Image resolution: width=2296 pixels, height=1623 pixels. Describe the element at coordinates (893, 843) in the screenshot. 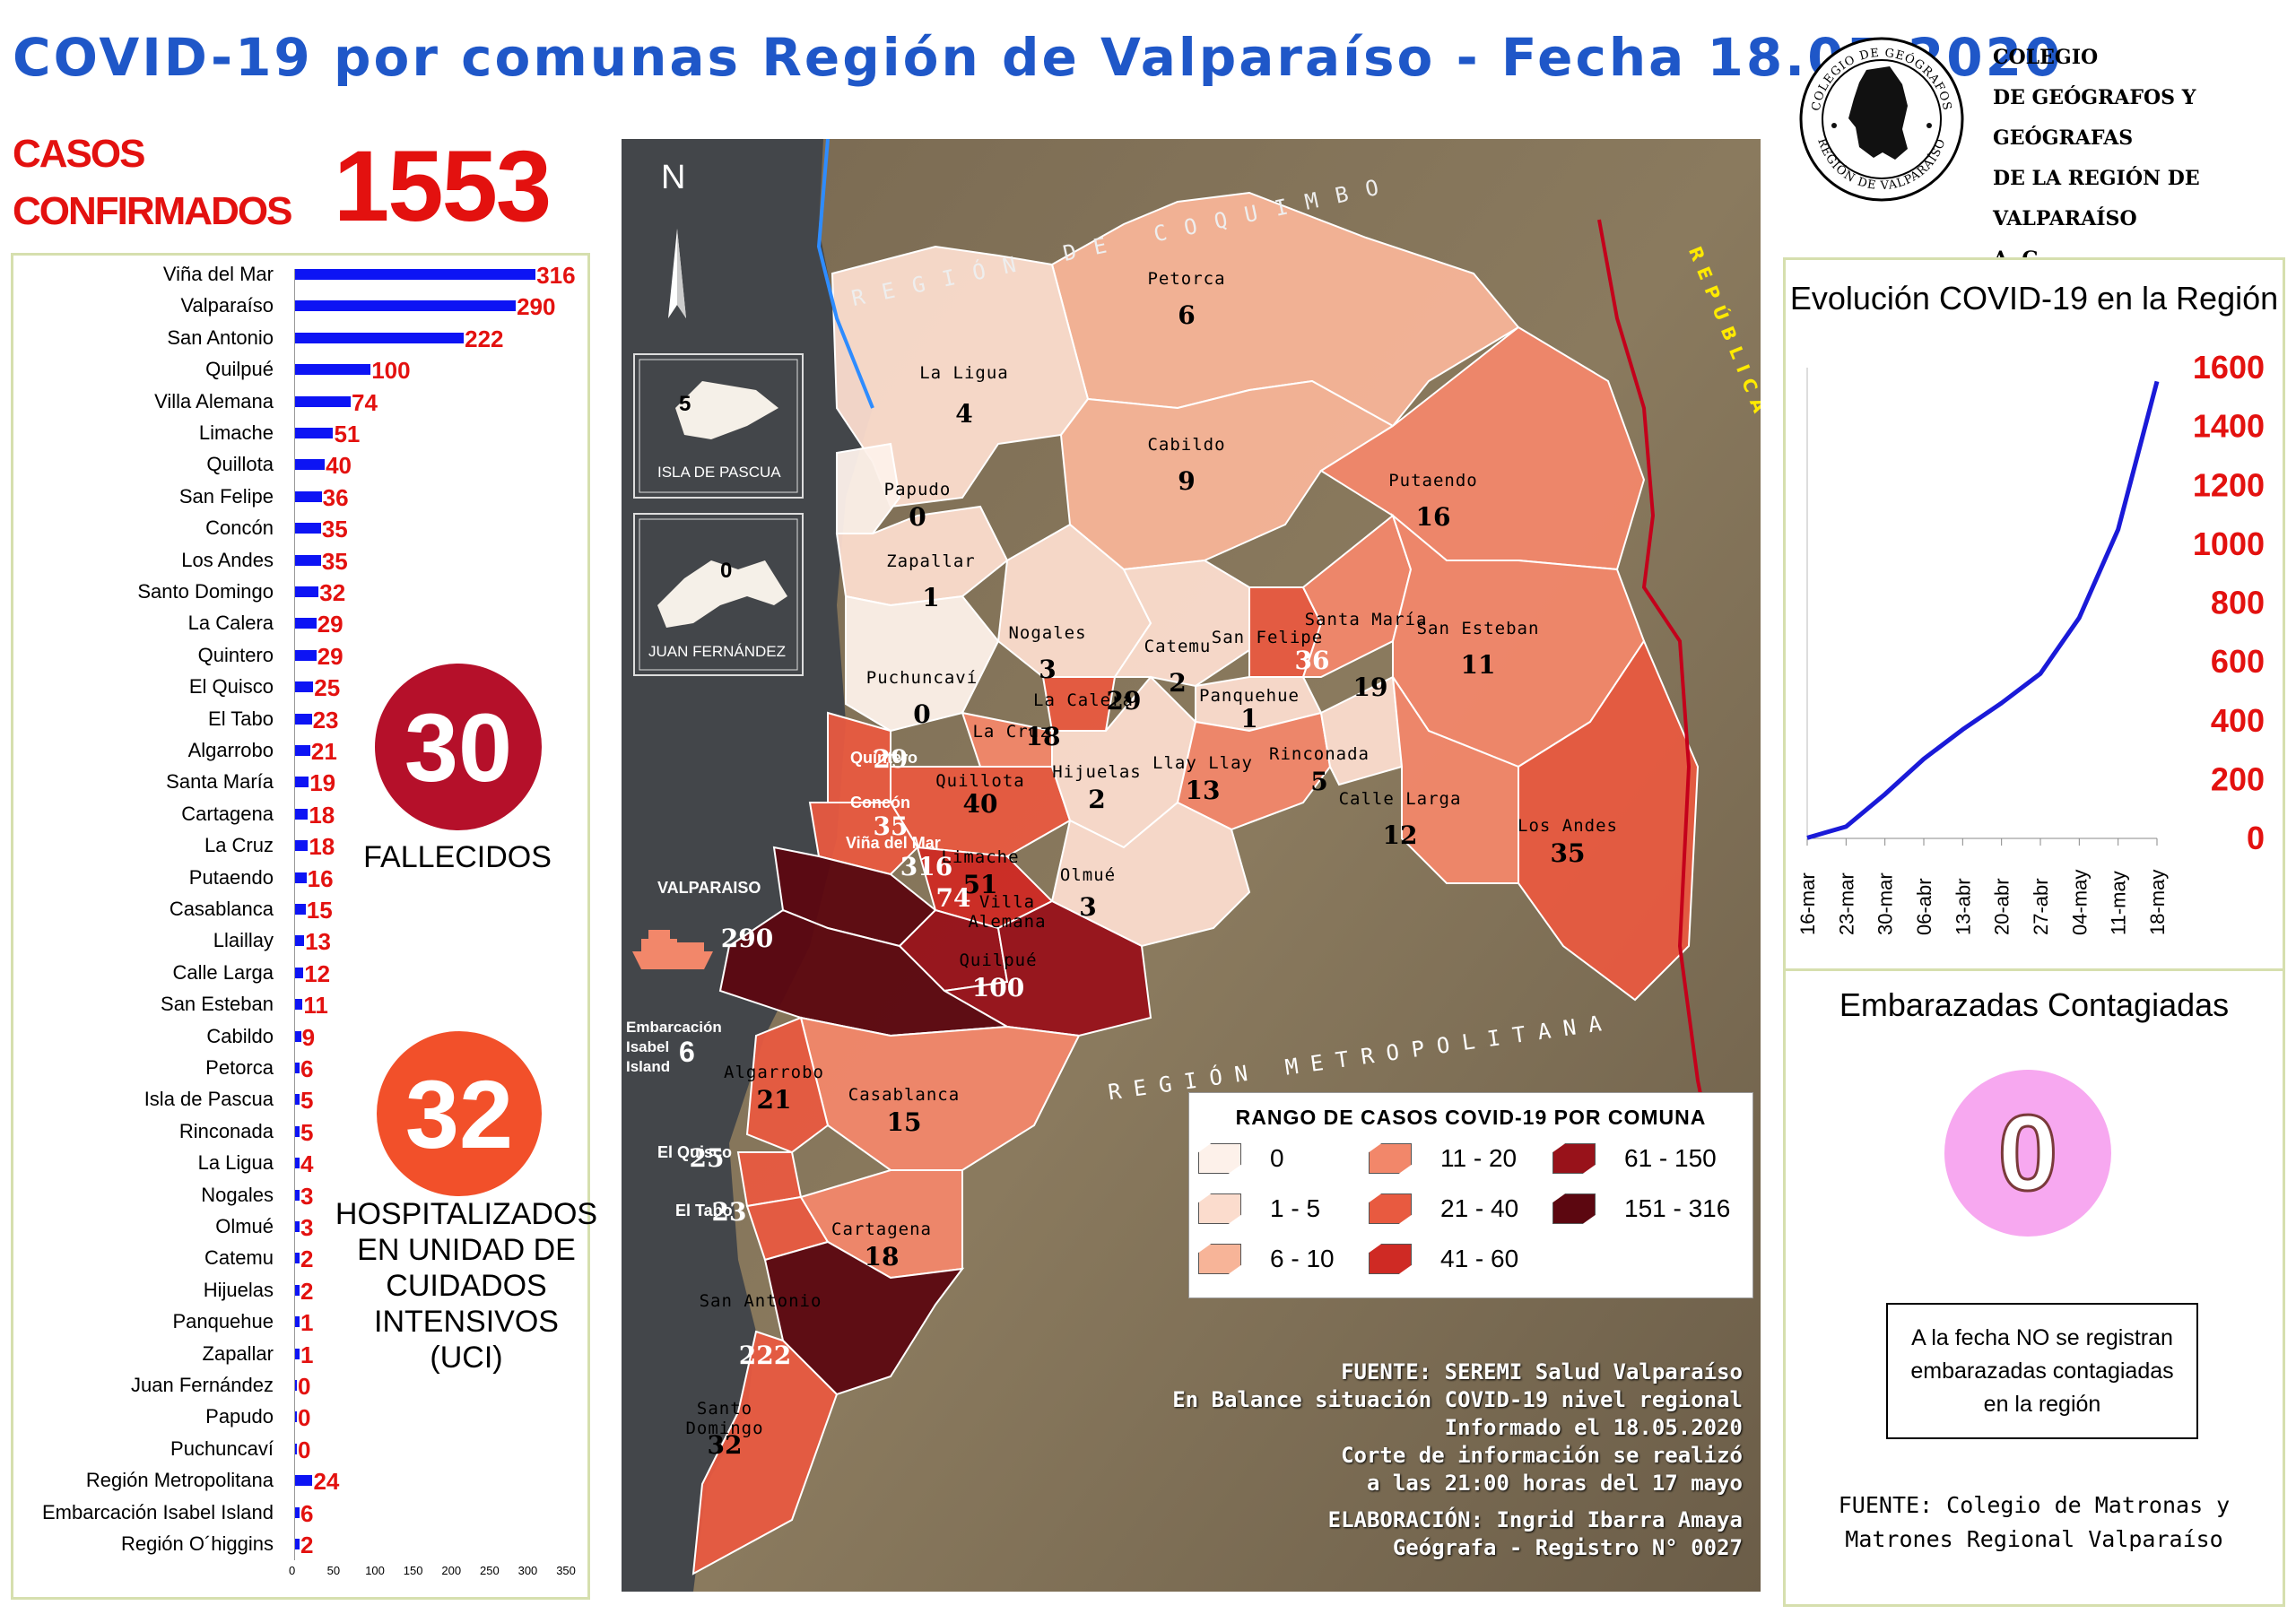

I see `comuna-label-vina-del-mar: Viña del Mar` at that location.